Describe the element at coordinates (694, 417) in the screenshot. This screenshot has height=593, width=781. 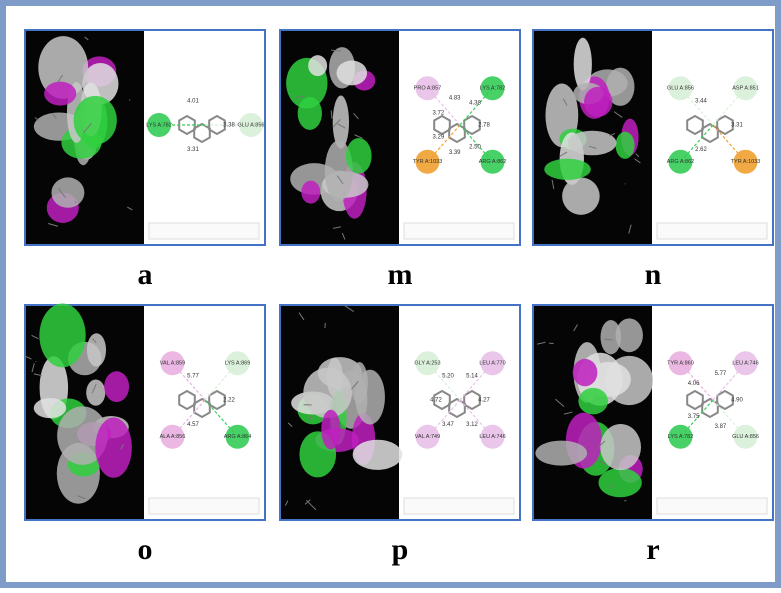
I see `distance-label: 3.75` at that location.